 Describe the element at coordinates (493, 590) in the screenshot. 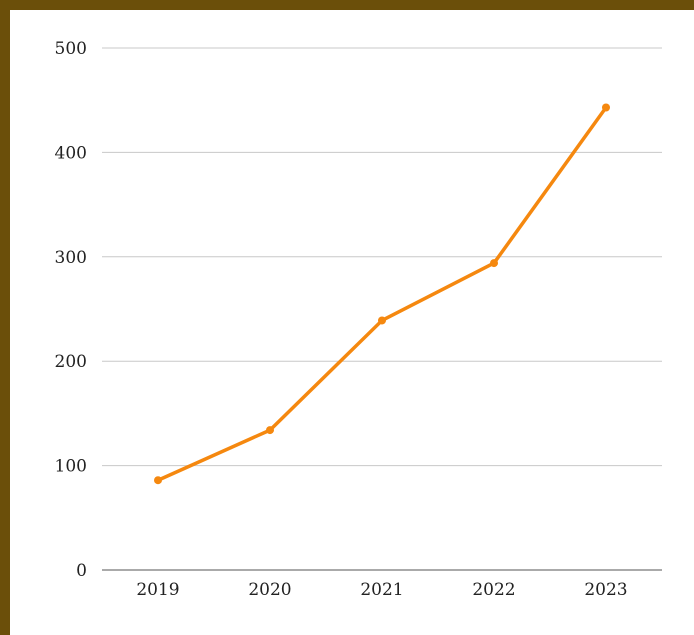

I see `x-tick-label: 2022` at that location.